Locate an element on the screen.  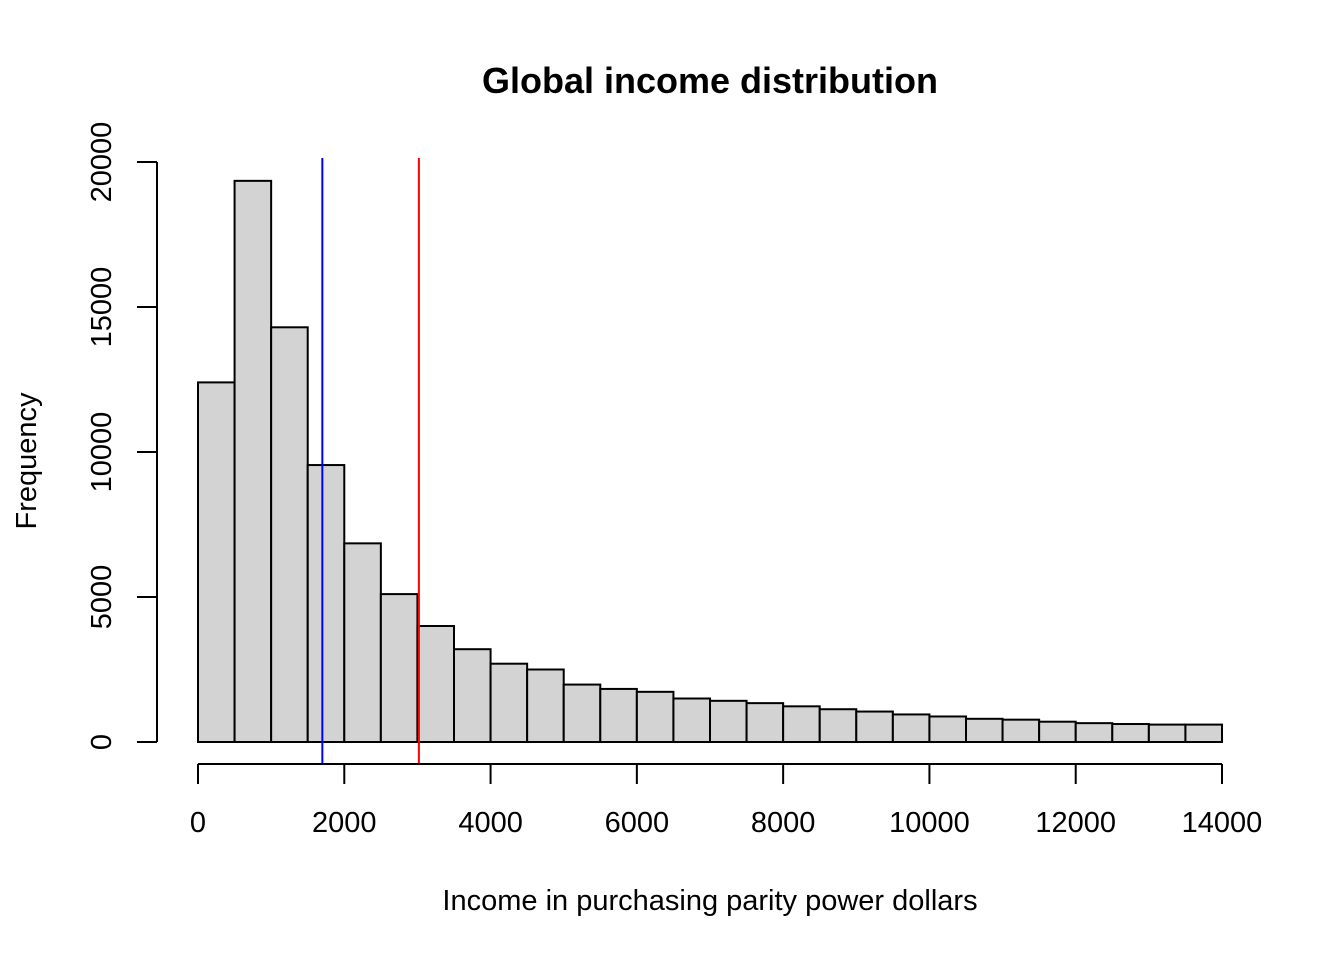
x-axis: 0 2000 4000 6000 8000 10000 12000 14000 is located at coordinates (726, 801).